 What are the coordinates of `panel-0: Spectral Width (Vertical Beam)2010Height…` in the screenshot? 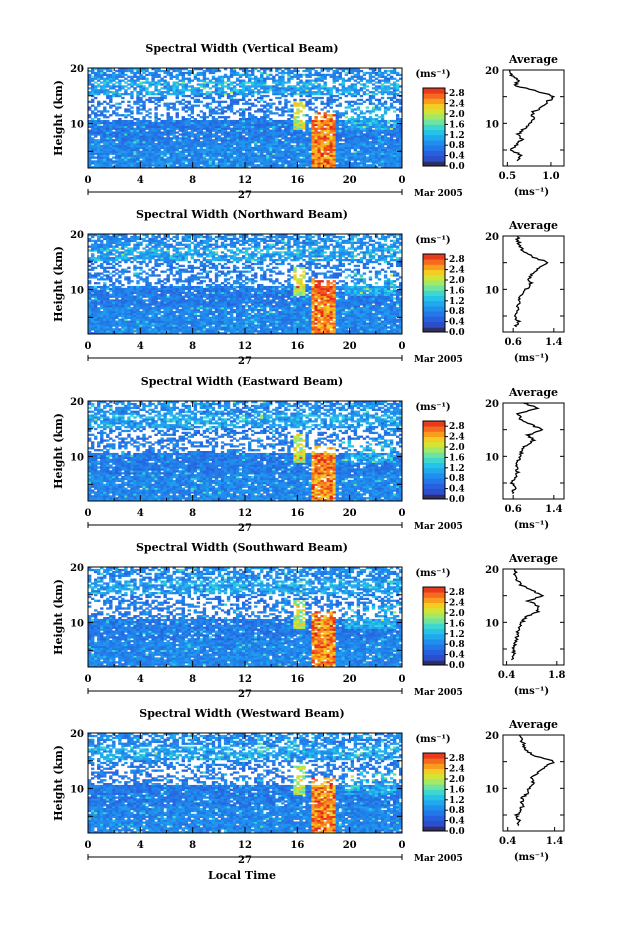 It's located at (308, 121).